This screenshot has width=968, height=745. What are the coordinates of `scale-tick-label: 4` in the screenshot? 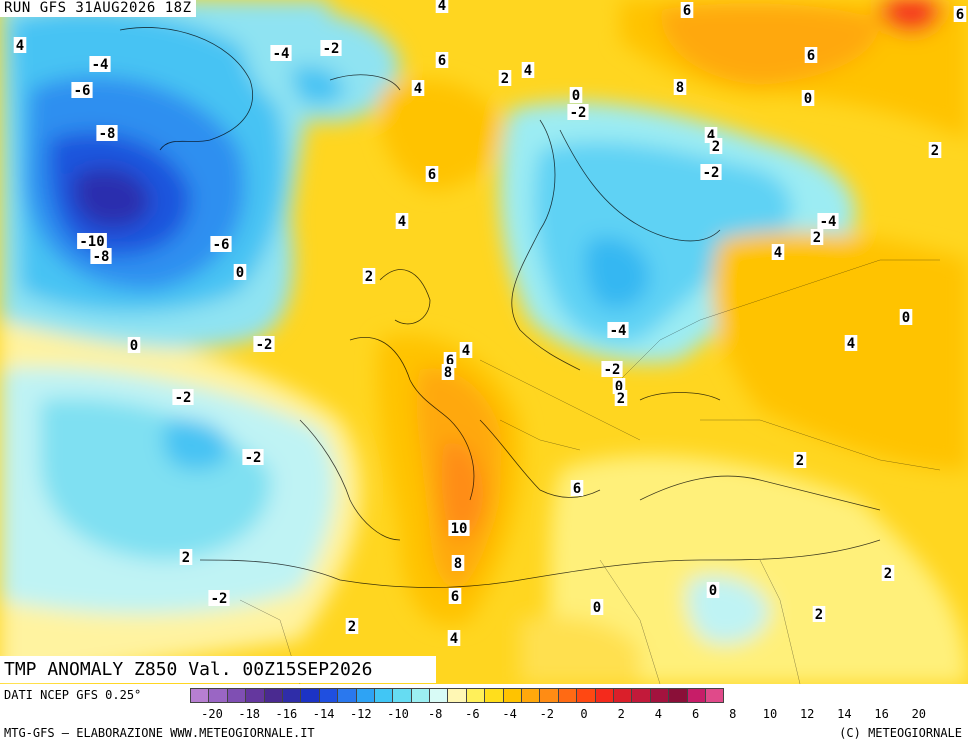 It's located at (658, 714).